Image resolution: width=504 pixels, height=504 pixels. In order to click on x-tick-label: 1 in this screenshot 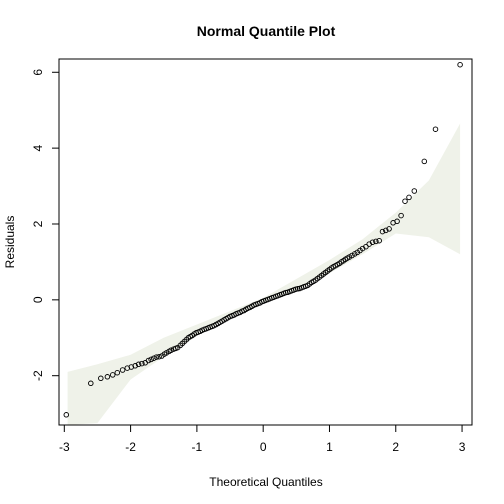, I will do `click(329, 447)`.